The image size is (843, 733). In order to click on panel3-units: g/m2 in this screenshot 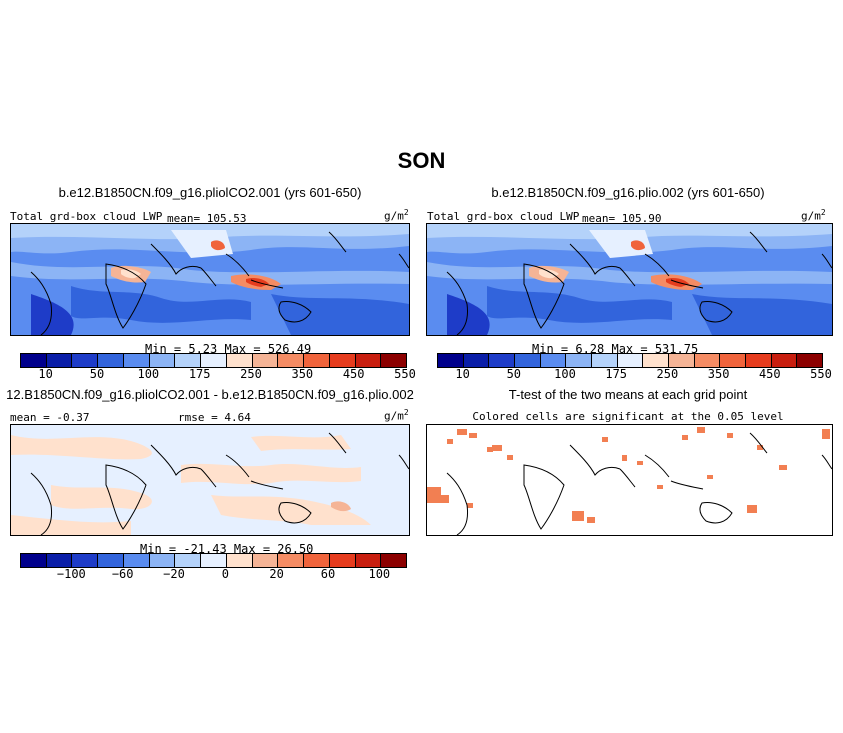, I will do `click(396, 415)`.